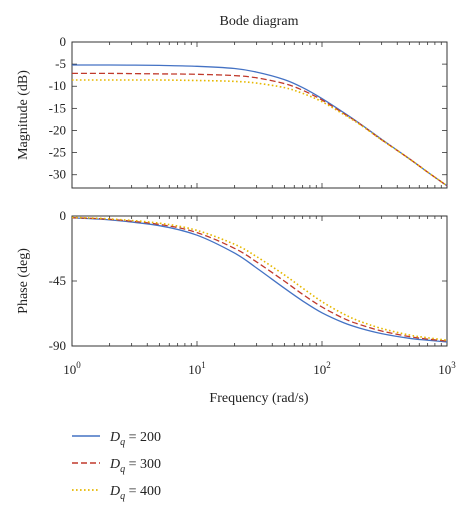  Describe the element at coordinates (135, 466) in the screenshot. I see `legend-label-2: Dq = 300` at that location.